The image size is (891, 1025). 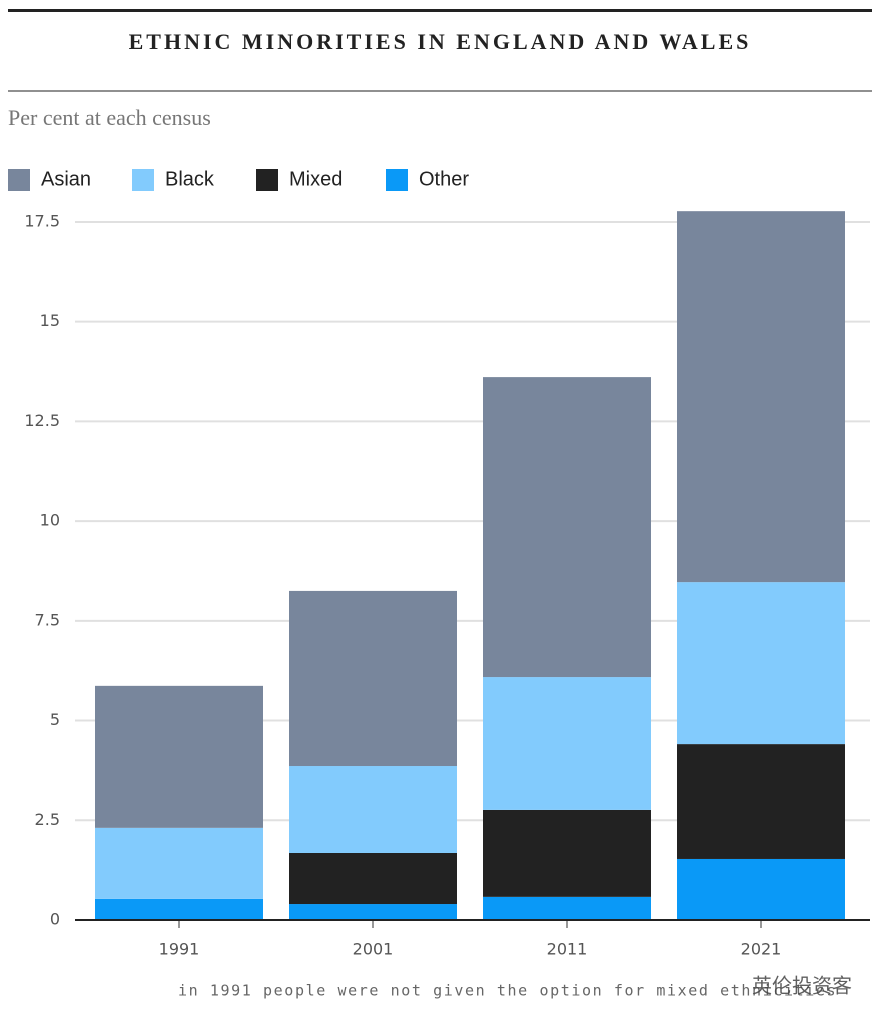 I want to click on y-tick-label: 17.5, so click(x=42, y=220).